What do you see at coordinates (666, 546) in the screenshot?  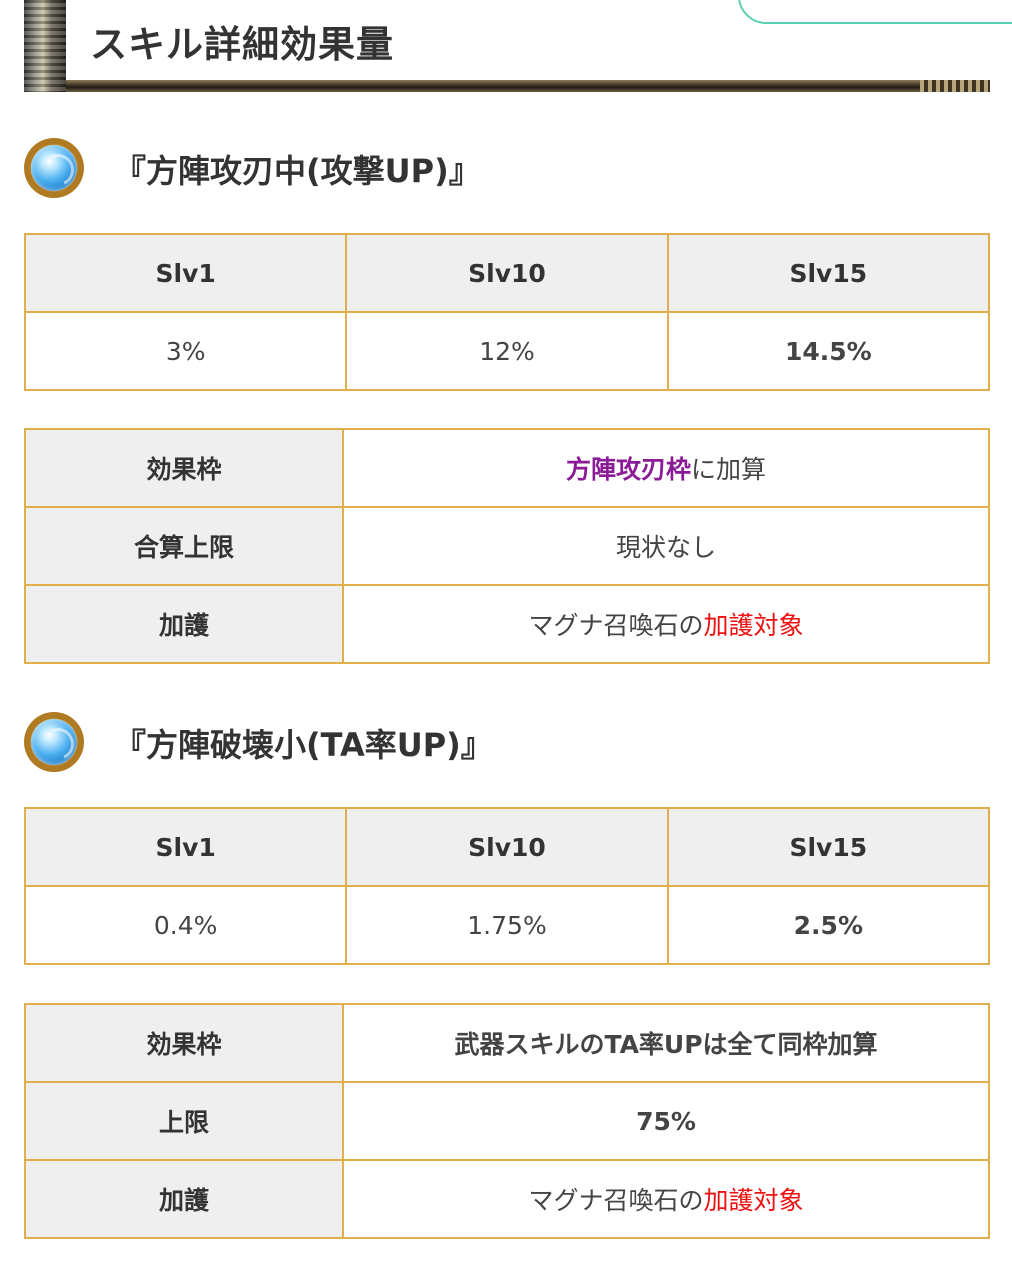 I see `detail-value: 現状なし` at bounding box center [666, 546].